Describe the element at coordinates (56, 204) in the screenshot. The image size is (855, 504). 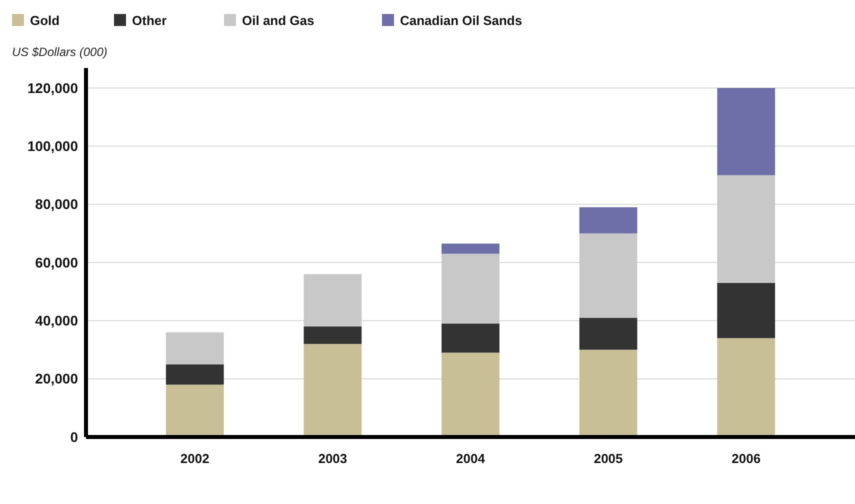
I see `y-tick-label: 80,000` at that location.